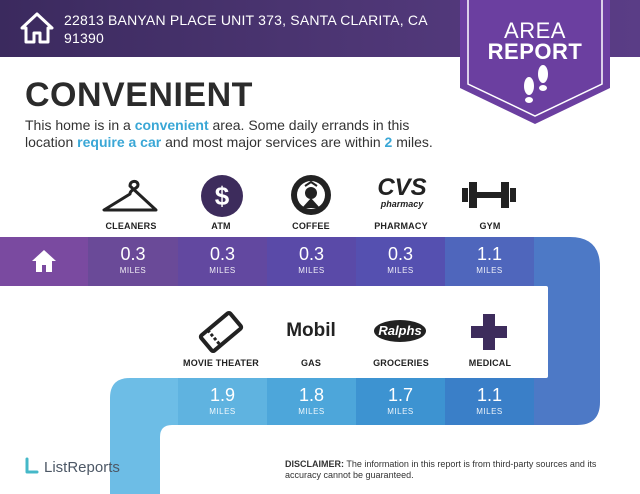  I want to click on home-cell, so click(44, 261).